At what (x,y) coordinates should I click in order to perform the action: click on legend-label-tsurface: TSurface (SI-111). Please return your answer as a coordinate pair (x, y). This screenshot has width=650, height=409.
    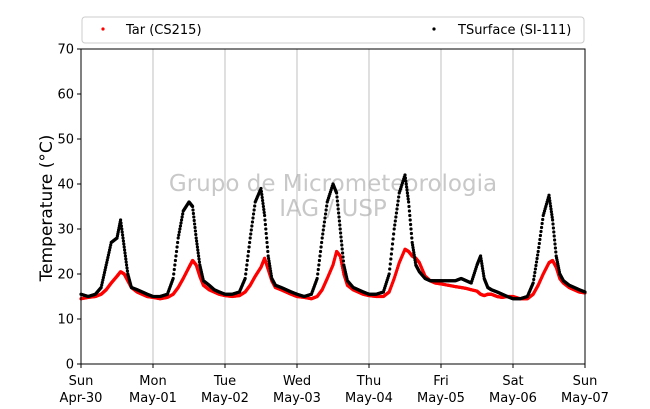
    Looking at the image, I should click on (514, 30).